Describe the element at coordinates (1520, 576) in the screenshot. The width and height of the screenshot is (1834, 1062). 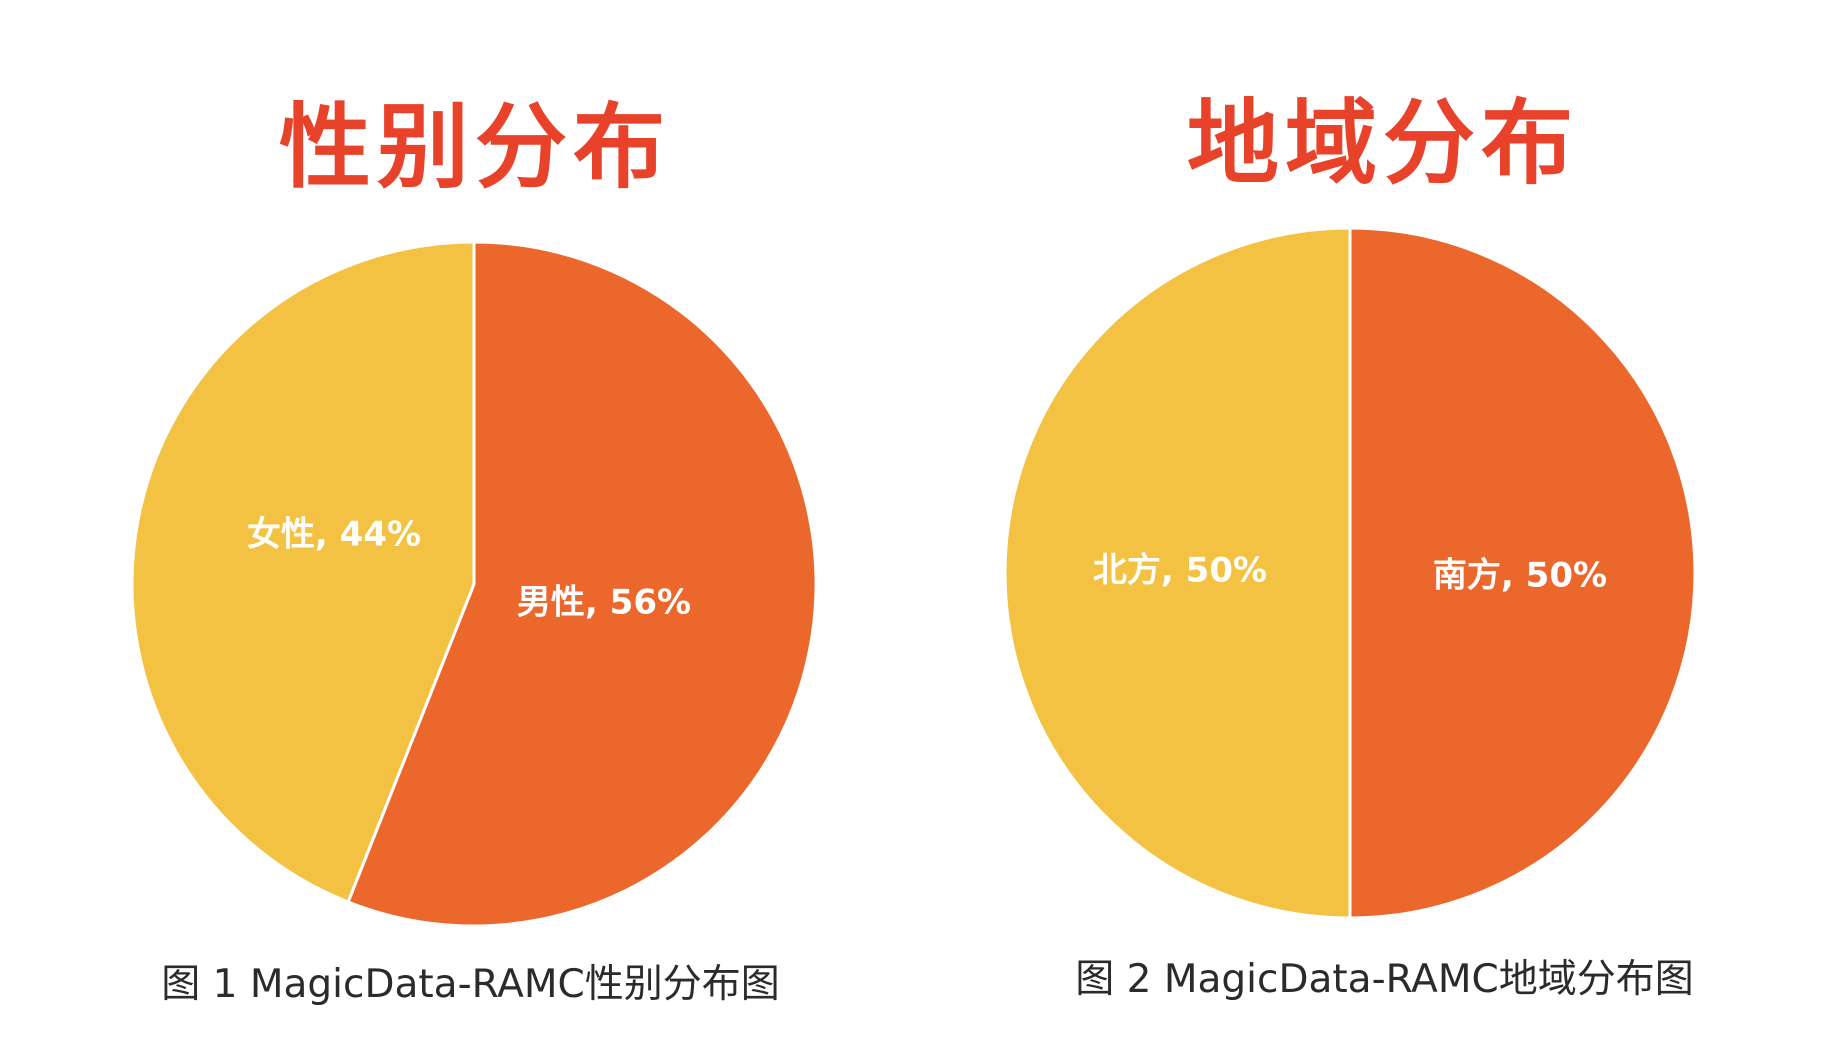
I see `slice-data-label: 南方, 50%` at that location.